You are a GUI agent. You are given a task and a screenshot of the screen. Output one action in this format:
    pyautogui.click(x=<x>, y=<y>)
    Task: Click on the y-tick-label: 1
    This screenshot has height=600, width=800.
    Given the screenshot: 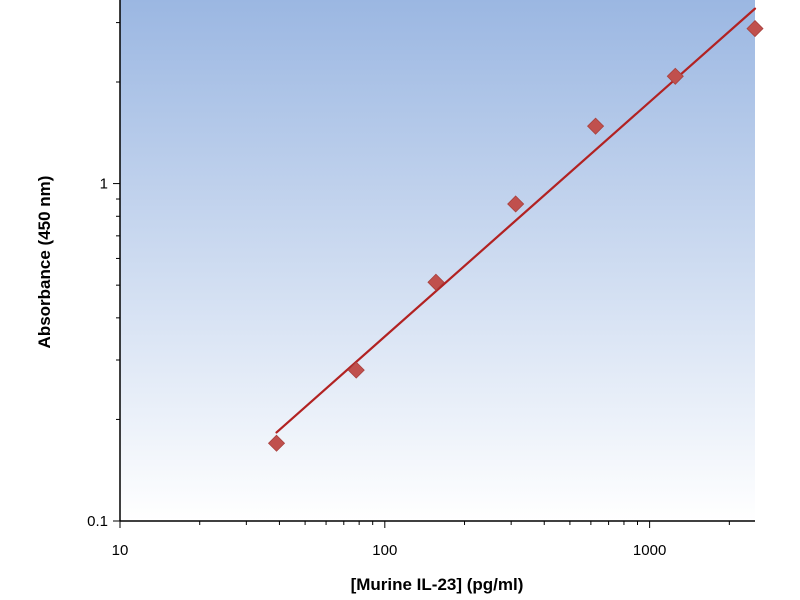 What is the action you would take?
    pyautogui.click(x=104, y=184)
    